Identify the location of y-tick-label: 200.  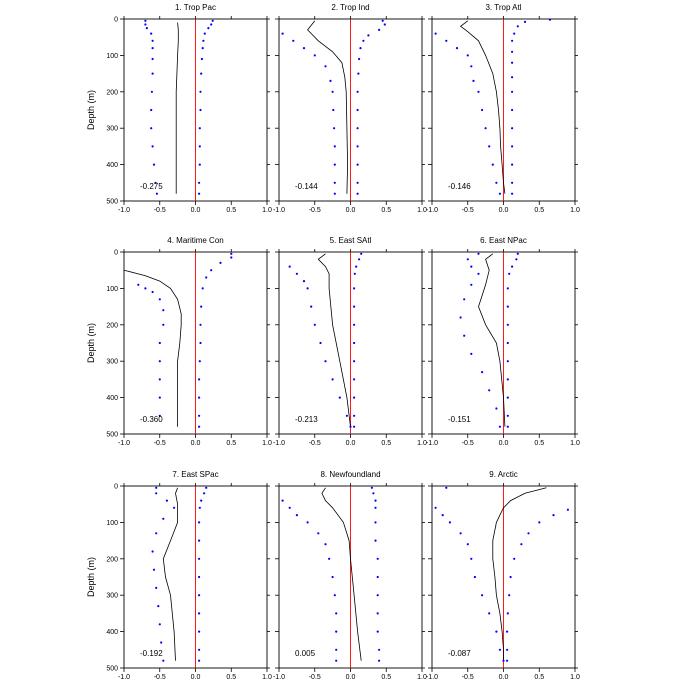
(112, 559).